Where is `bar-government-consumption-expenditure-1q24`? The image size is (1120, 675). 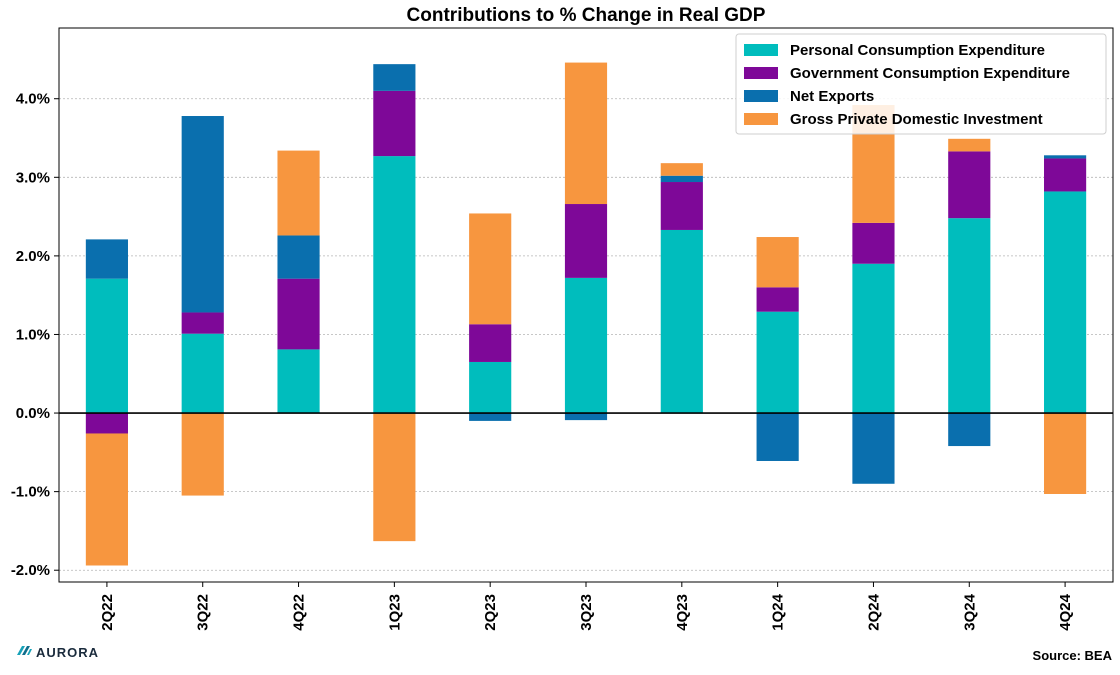 bar-government-consumption-expenditure-1q24 is located at coordinates (777, 299).